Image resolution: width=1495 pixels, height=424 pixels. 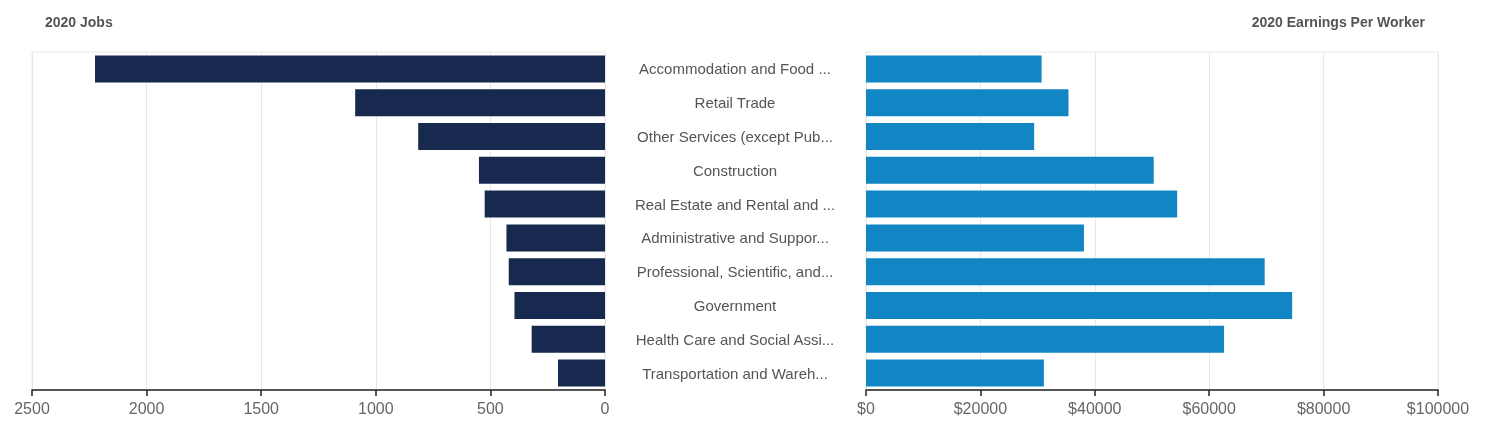 I want to click on x-tick-label: $40000, so click(x=1095, y=408).